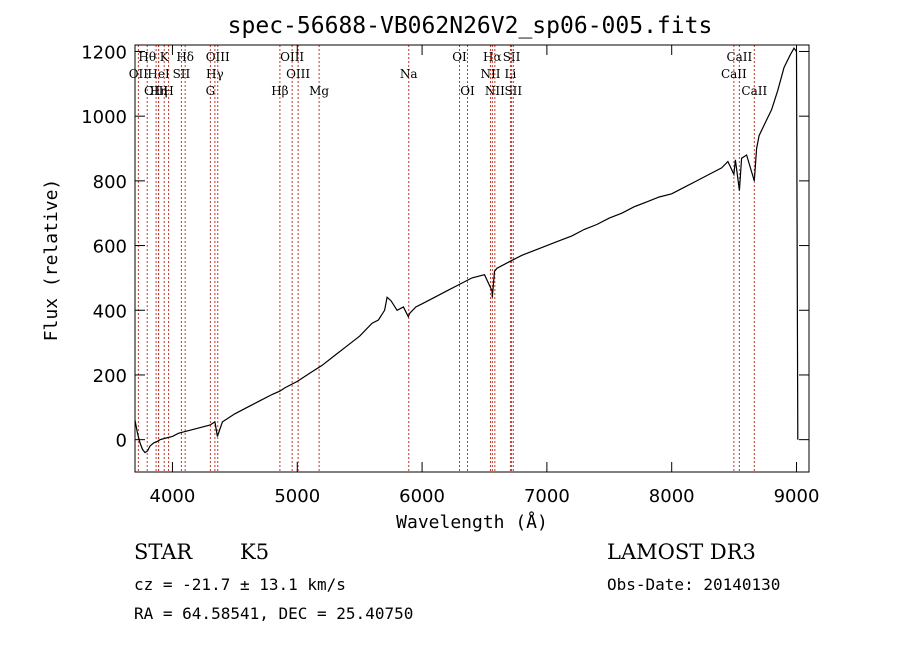  I want to click on x-tick-label-5: 9000, so click(797, 496).